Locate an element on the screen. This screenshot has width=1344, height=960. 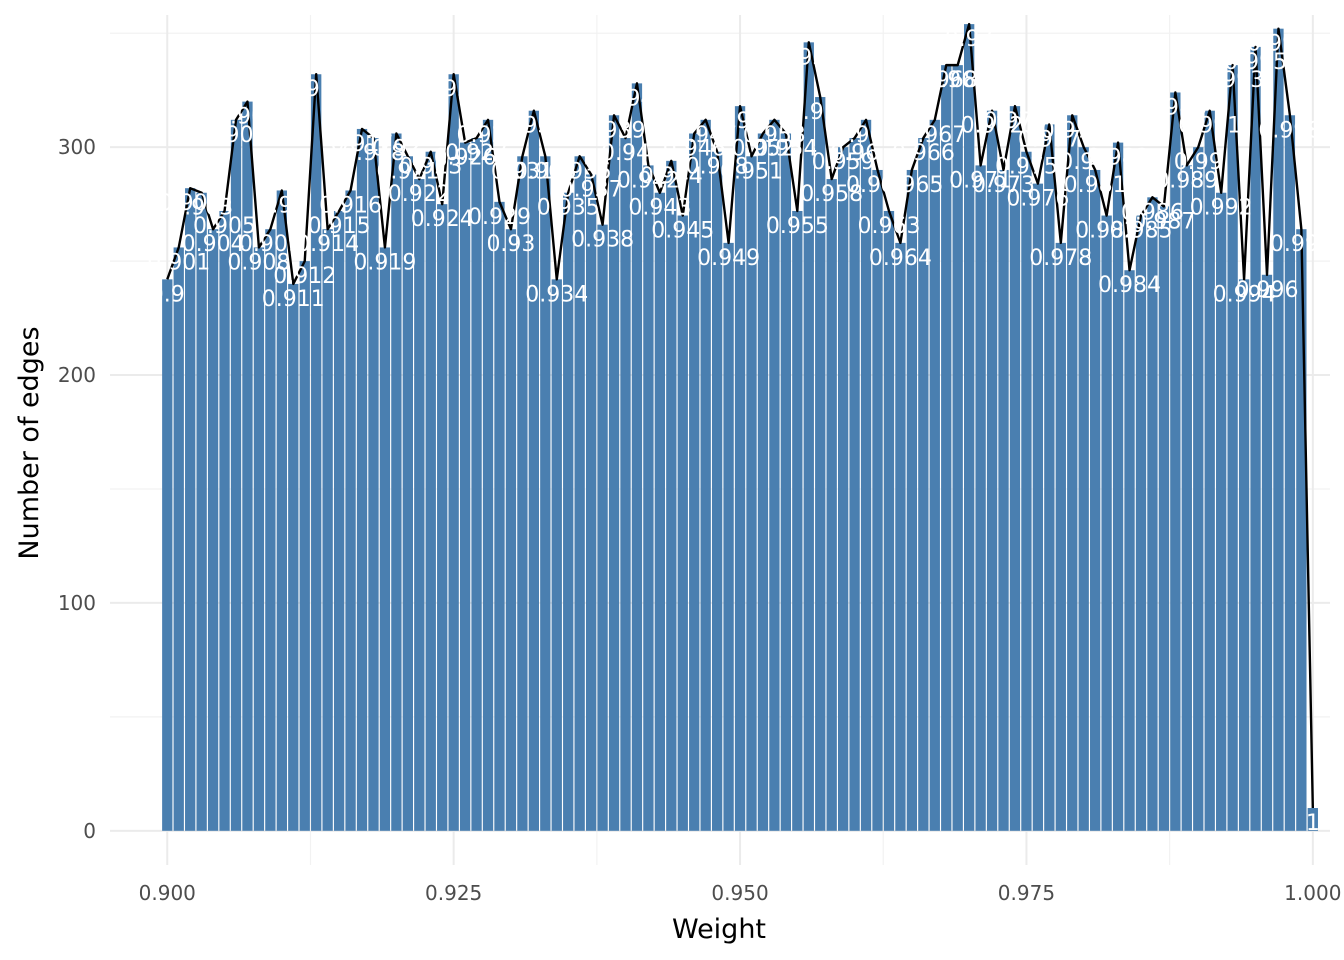
bar-value-label: 0.97 is located at coordinates (969, 39).